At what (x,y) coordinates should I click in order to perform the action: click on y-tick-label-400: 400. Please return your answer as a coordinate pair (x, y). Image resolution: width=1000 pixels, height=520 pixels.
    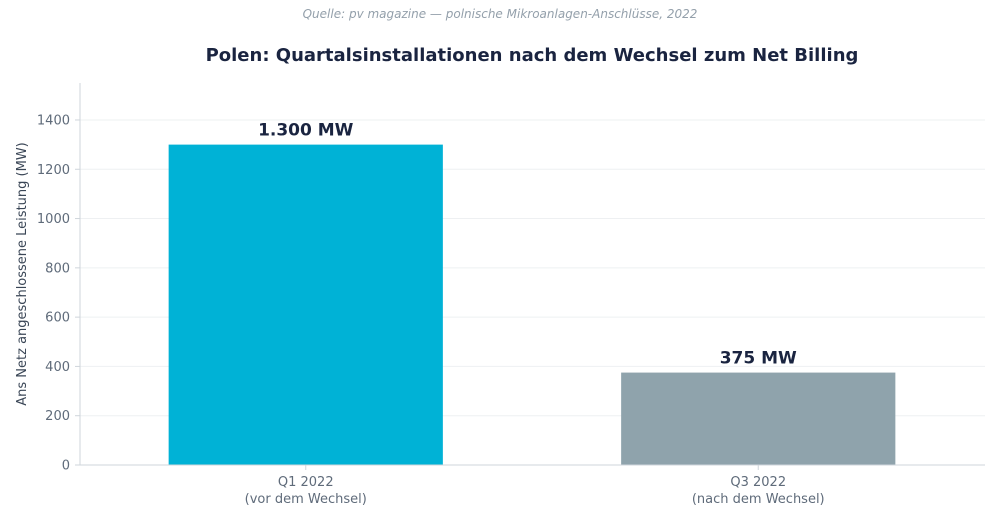
    Looking at the image, I should click on (57, 367).